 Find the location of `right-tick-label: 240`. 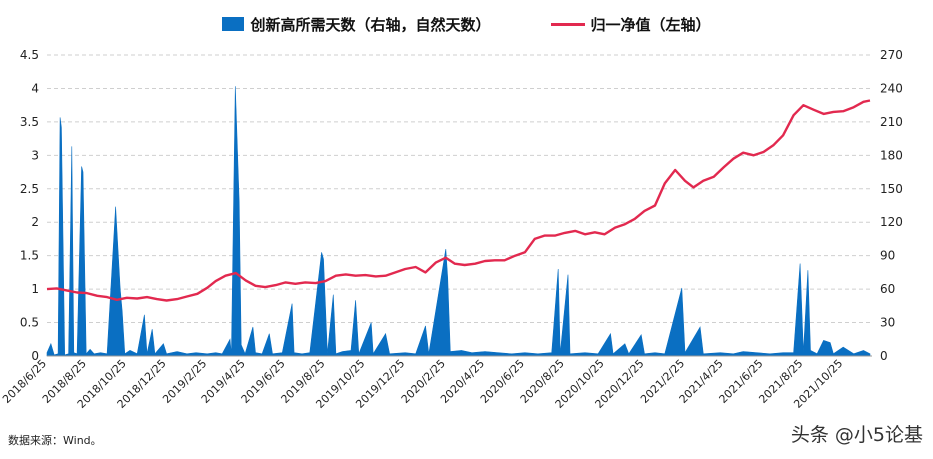

right-tick-label: 240 is located at coordinates (891, 88).